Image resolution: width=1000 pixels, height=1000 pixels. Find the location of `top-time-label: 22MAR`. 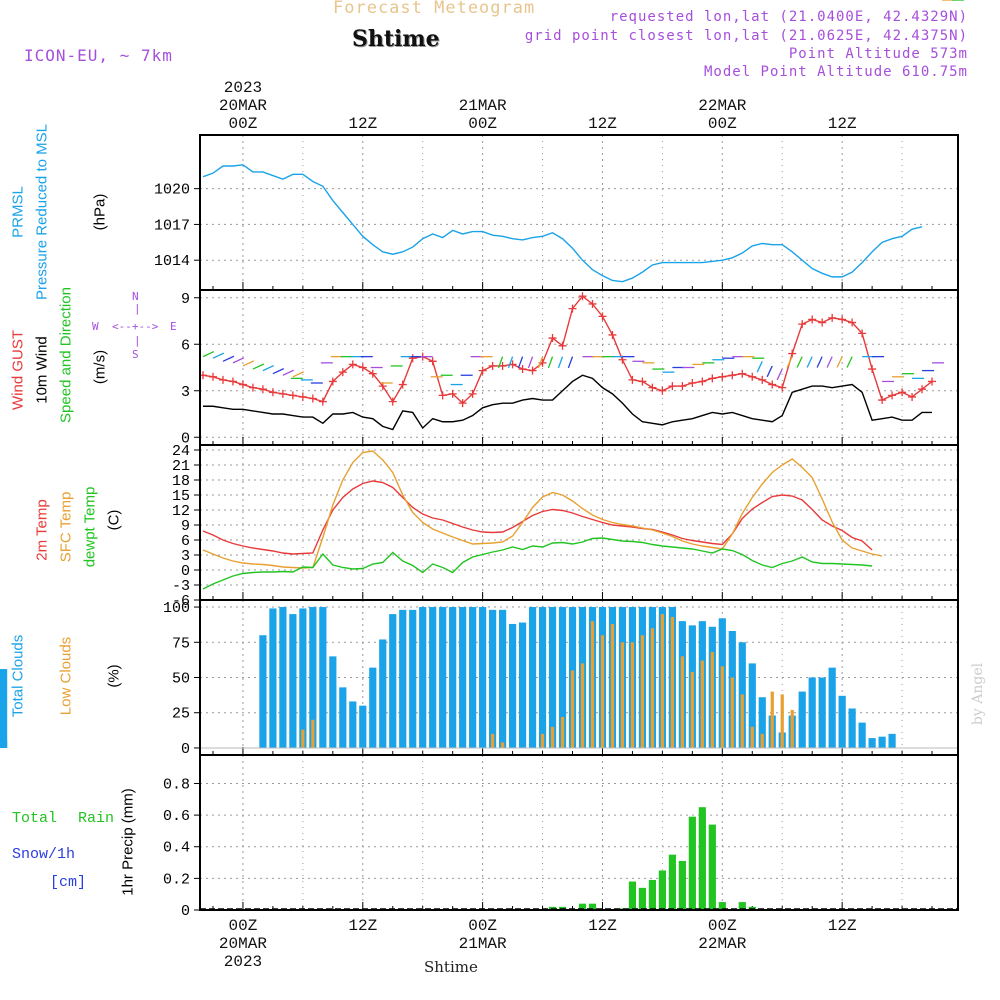

top-time-label: 22MAR is located at coordinates (722, 106).